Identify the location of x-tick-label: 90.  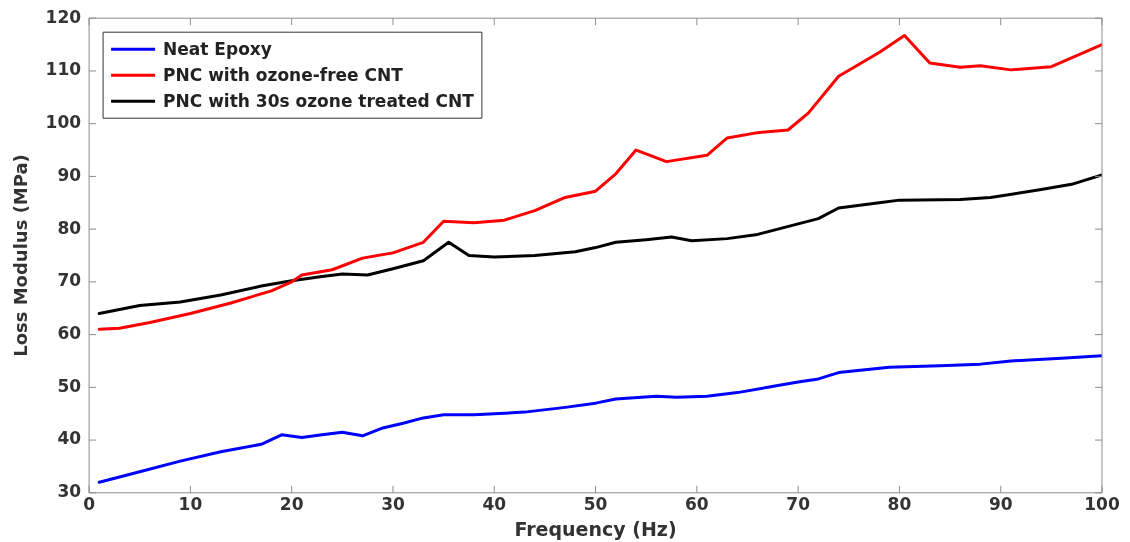
(1000, 504).